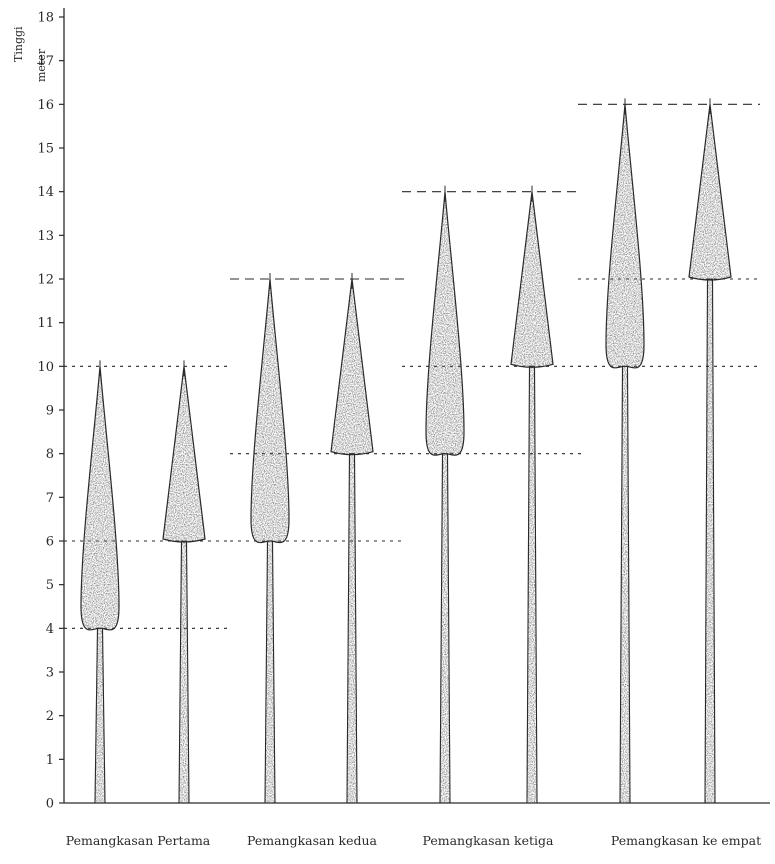  Describe the element at coordinates (50, 411) in the screenshot. I see `y-tick-label: 9` at that location.